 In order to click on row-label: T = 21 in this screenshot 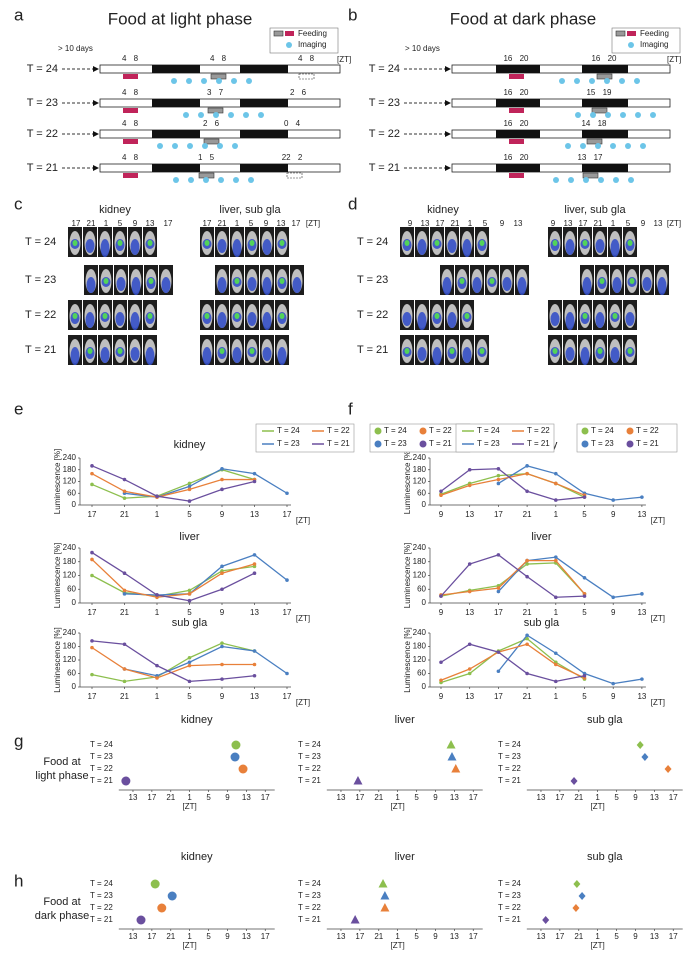, I will do `click(384, 168)`.